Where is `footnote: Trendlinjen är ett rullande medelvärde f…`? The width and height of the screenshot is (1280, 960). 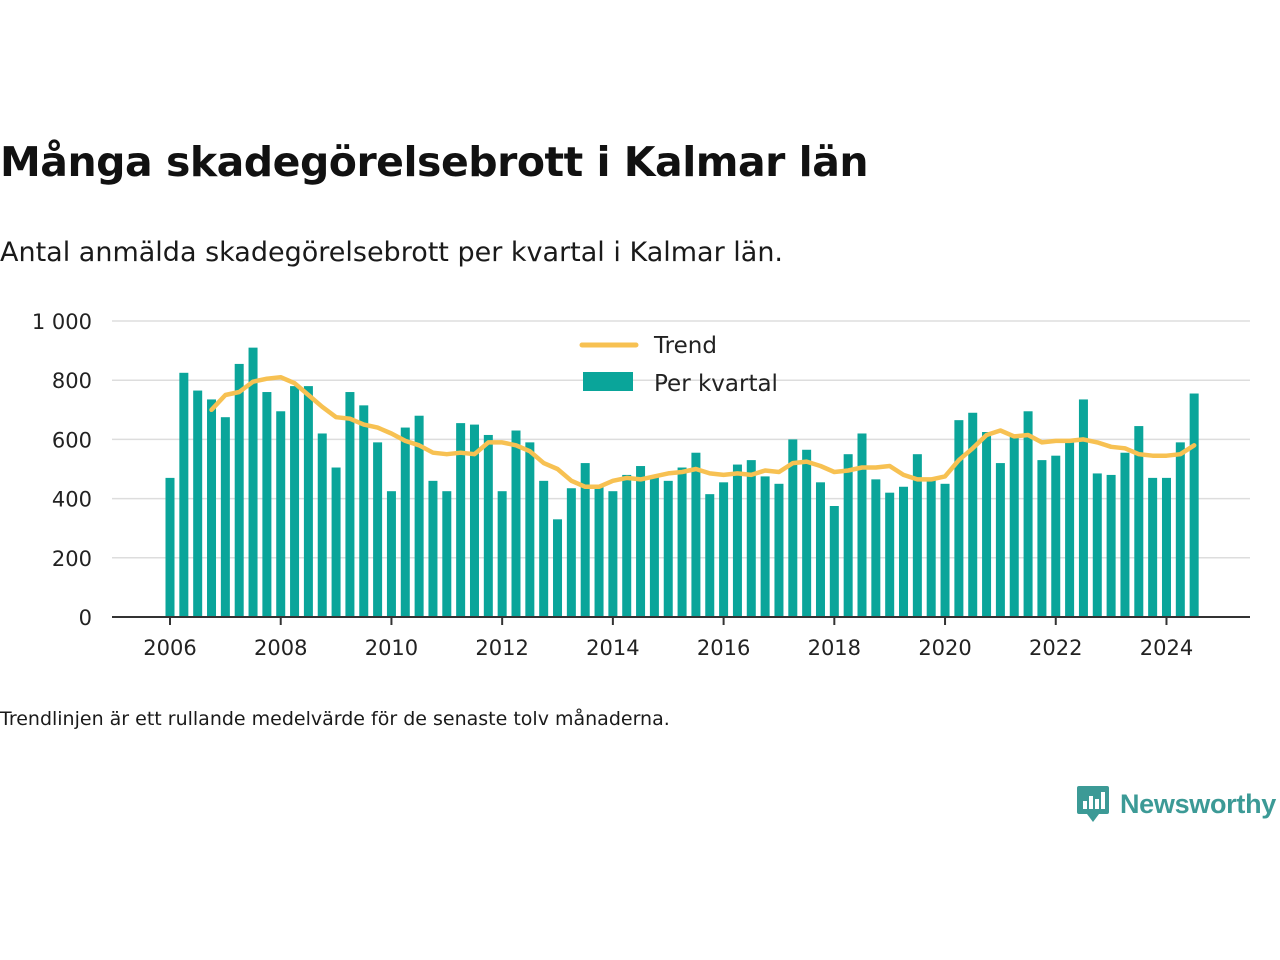
footnote: Trendlinjen är ett rullande medelvärde f… is located at coordinates (335, 719).